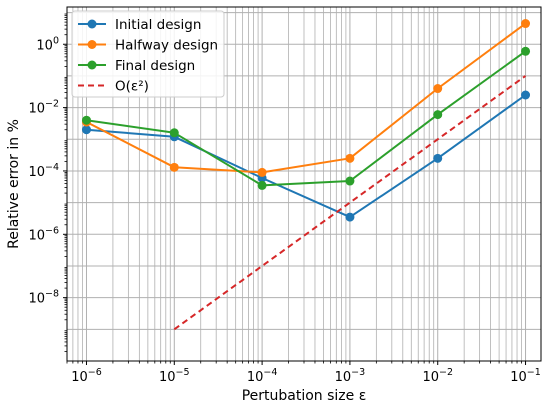 This screenshot has width=550, height=410. What do you see at coordinates (86, 376) in the screenshot?
I see `x-tick-label: 10⁻⁶` at bounding box center [86, 376].